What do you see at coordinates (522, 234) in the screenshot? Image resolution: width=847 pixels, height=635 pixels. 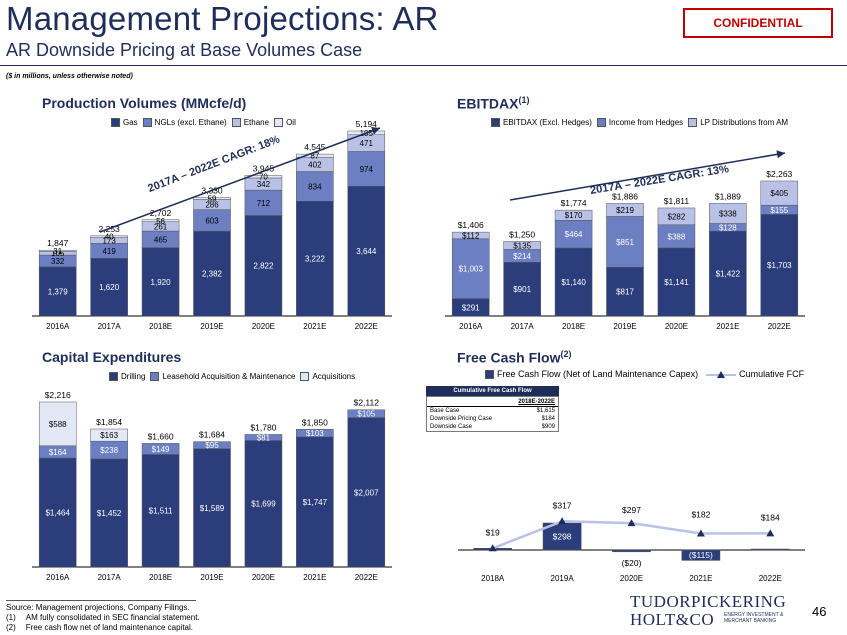 I see `ebitdax-total-label: $1,250` at bounding box center [522, 234].